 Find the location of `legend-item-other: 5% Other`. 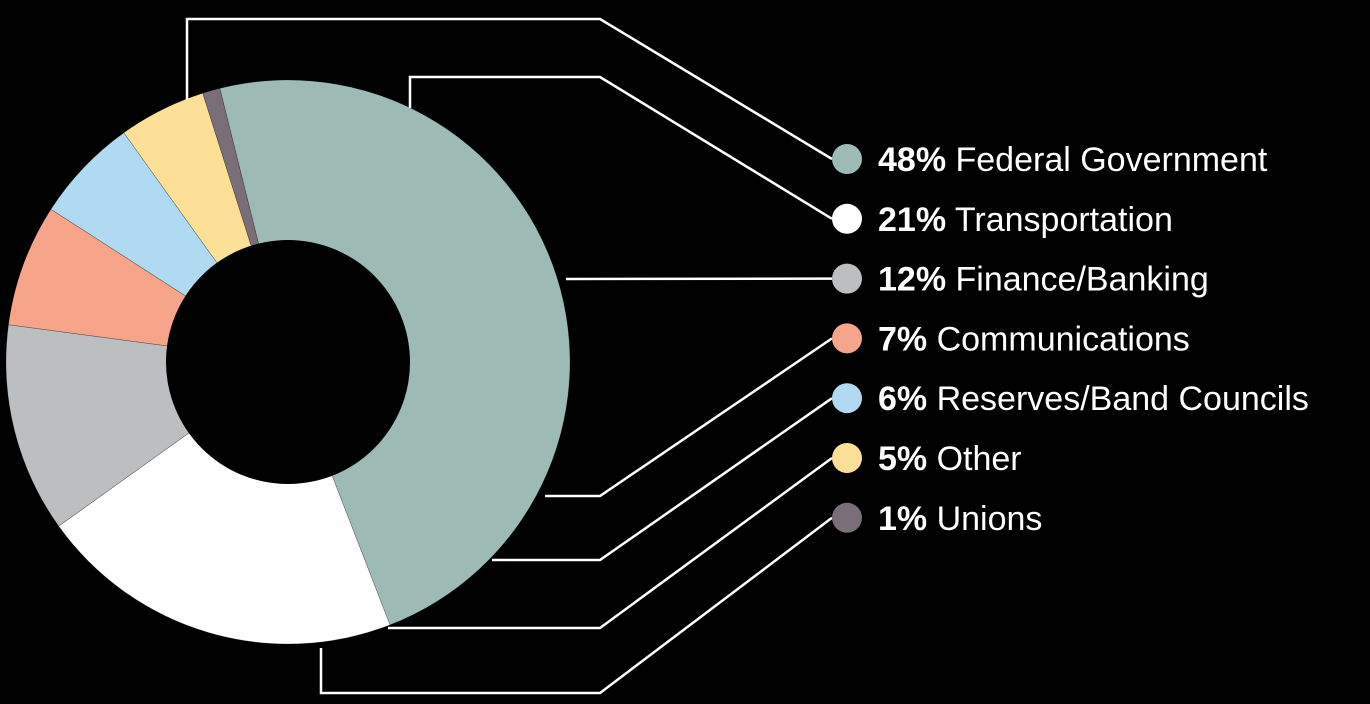

legend-item-other: 5% Other is located at coordinates (927, 459).